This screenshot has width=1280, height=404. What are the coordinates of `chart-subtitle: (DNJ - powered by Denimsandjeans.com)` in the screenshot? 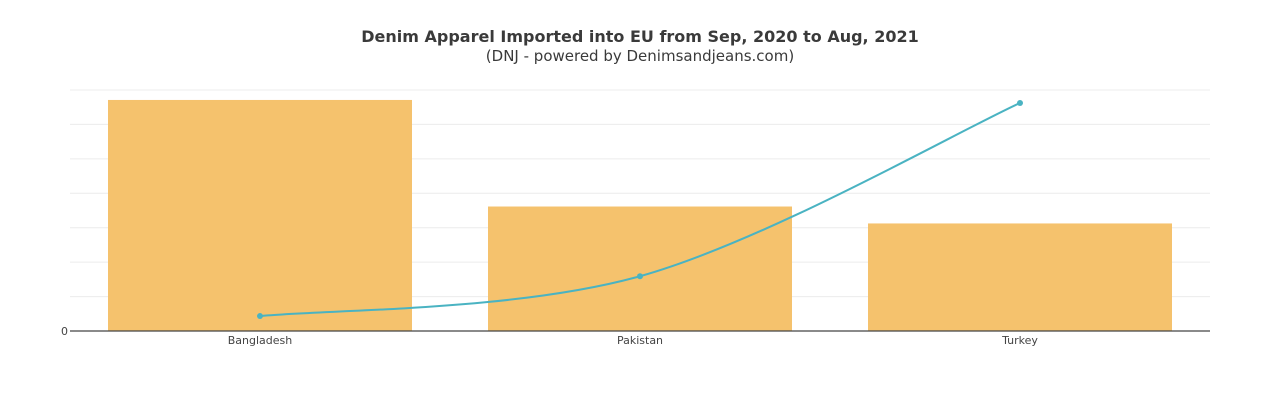 It's located at (640, 56).